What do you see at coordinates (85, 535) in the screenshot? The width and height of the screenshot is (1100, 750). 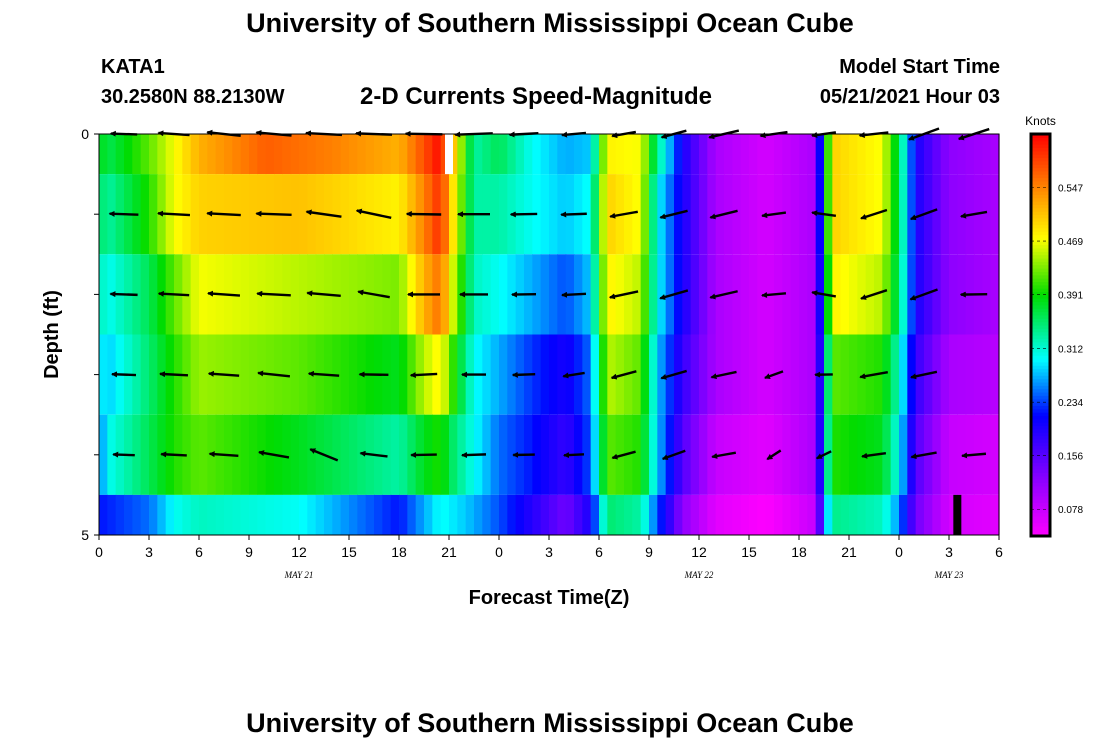 I see `y-tick-label: 5` at bounding box center [85, 535].